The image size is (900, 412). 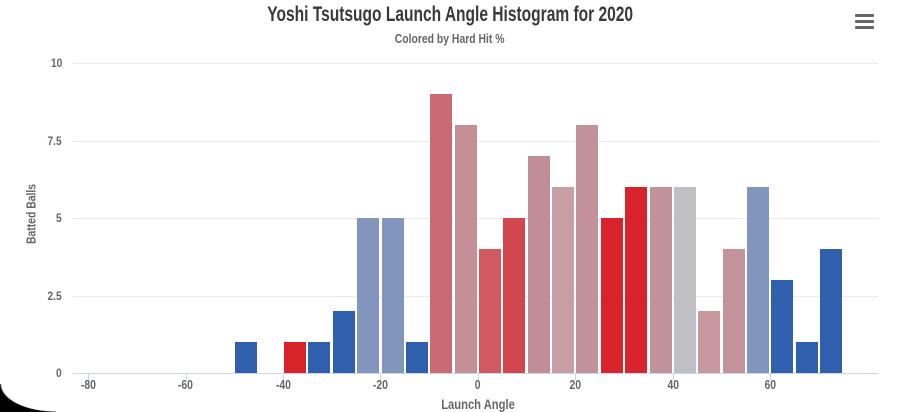 What do you see at coordinates (56, 63) in the screenshot?
I see `y-tick-label: 10` at bounding box center [56, 63].